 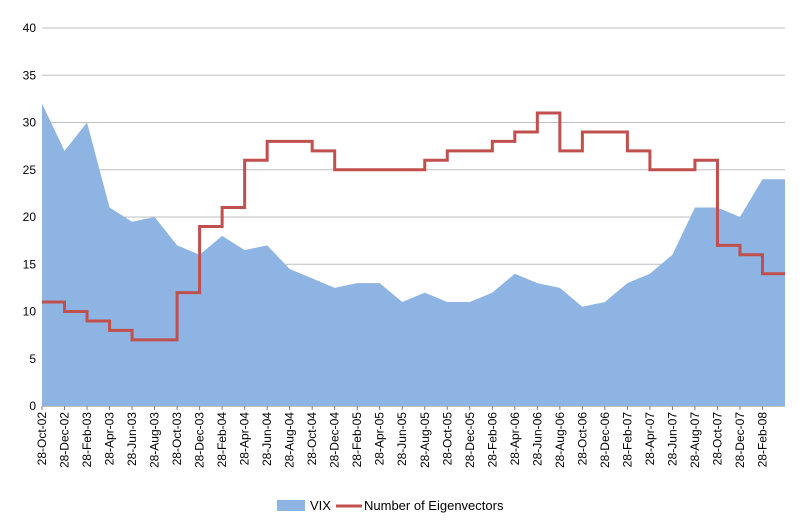 I want to click on x-tick-label: 28-Jun-07, so click(x=672, y=439).